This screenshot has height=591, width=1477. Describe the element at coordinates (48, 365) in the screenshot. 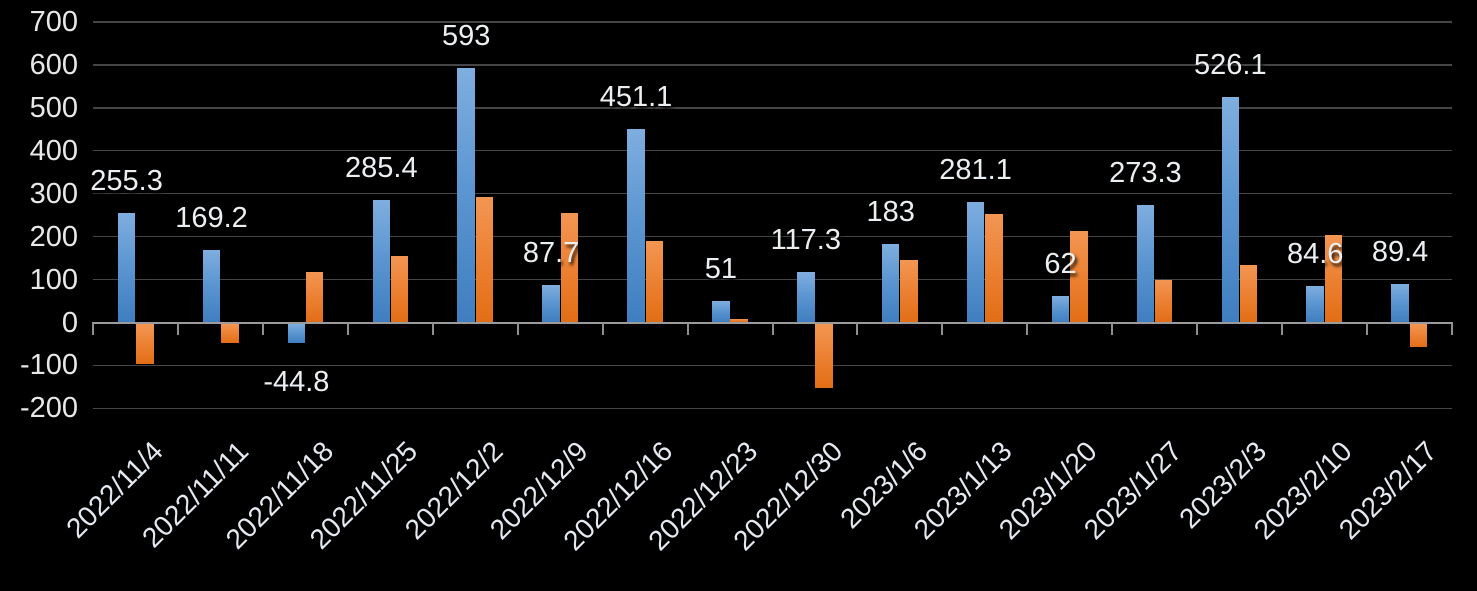

I see `y-axis-tick-label: -100` at that location.